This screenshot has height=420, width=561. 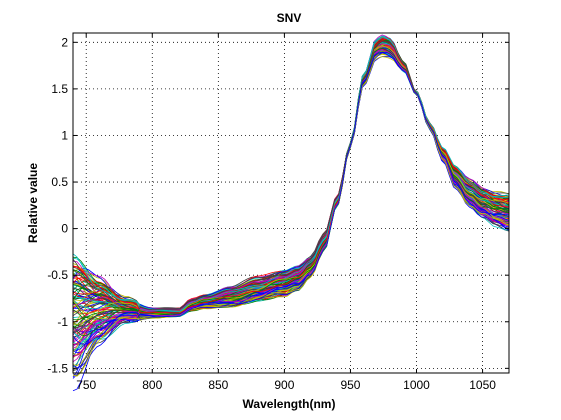 I want to click on y-tick-label: 1, so click(x=64, y=135).